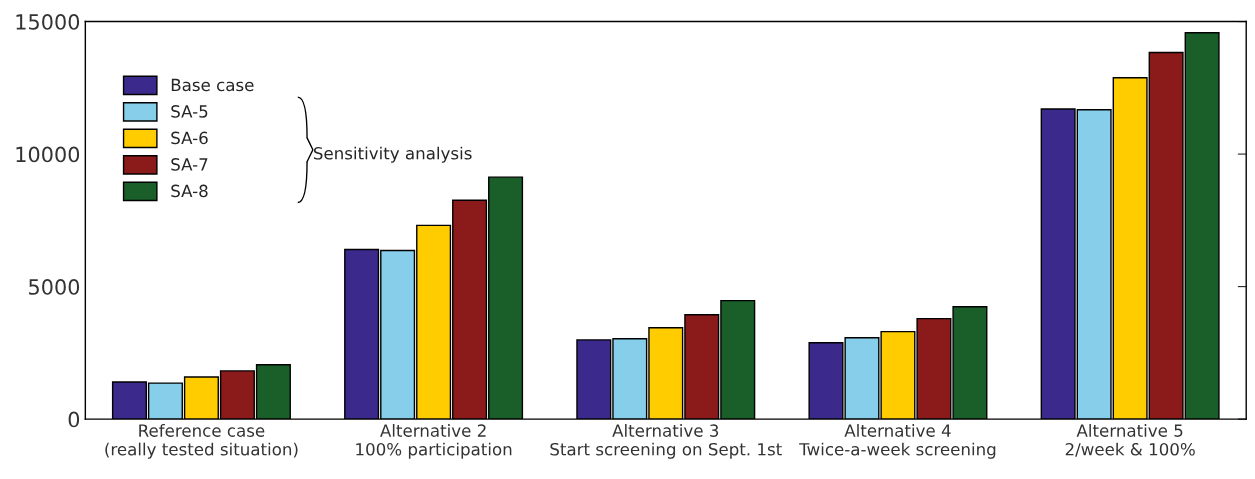 This screenshot has height=479, width=1255. Describe the element at coordinates (1130, 440) in the screenshot. I see `x-tick-label: Alternative 5 2/week & 100%` at that location.